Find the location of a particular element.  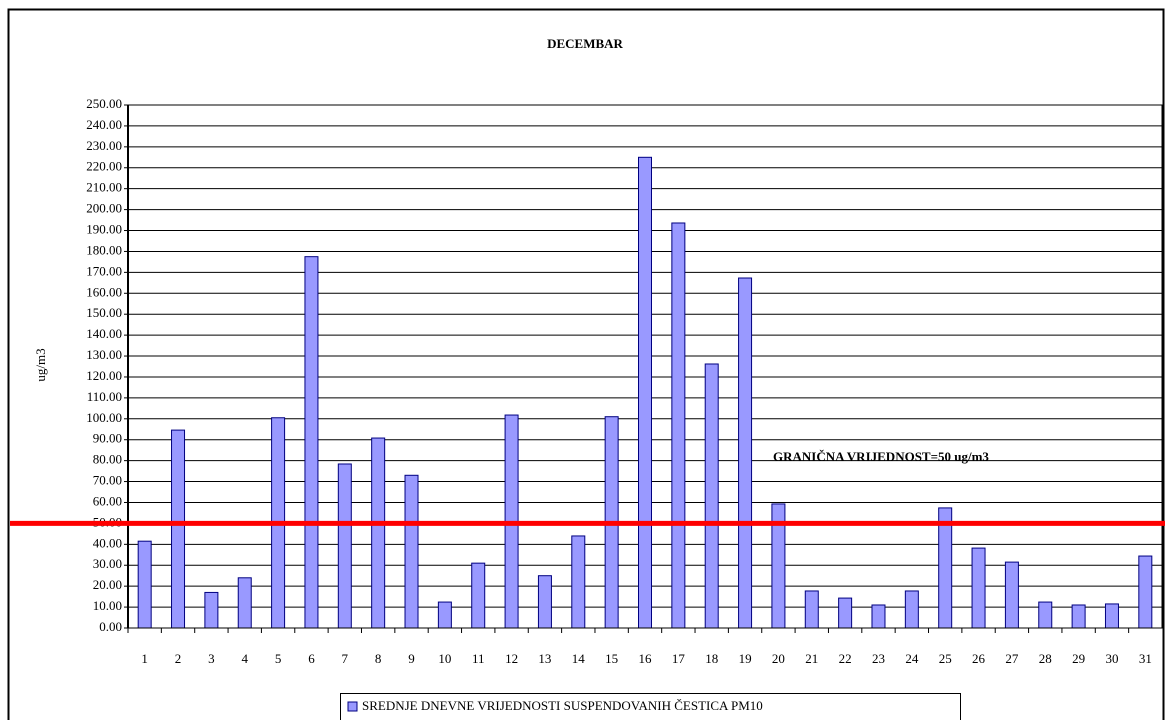

x-tick-label: 12 is located at coordinates (511, 658).